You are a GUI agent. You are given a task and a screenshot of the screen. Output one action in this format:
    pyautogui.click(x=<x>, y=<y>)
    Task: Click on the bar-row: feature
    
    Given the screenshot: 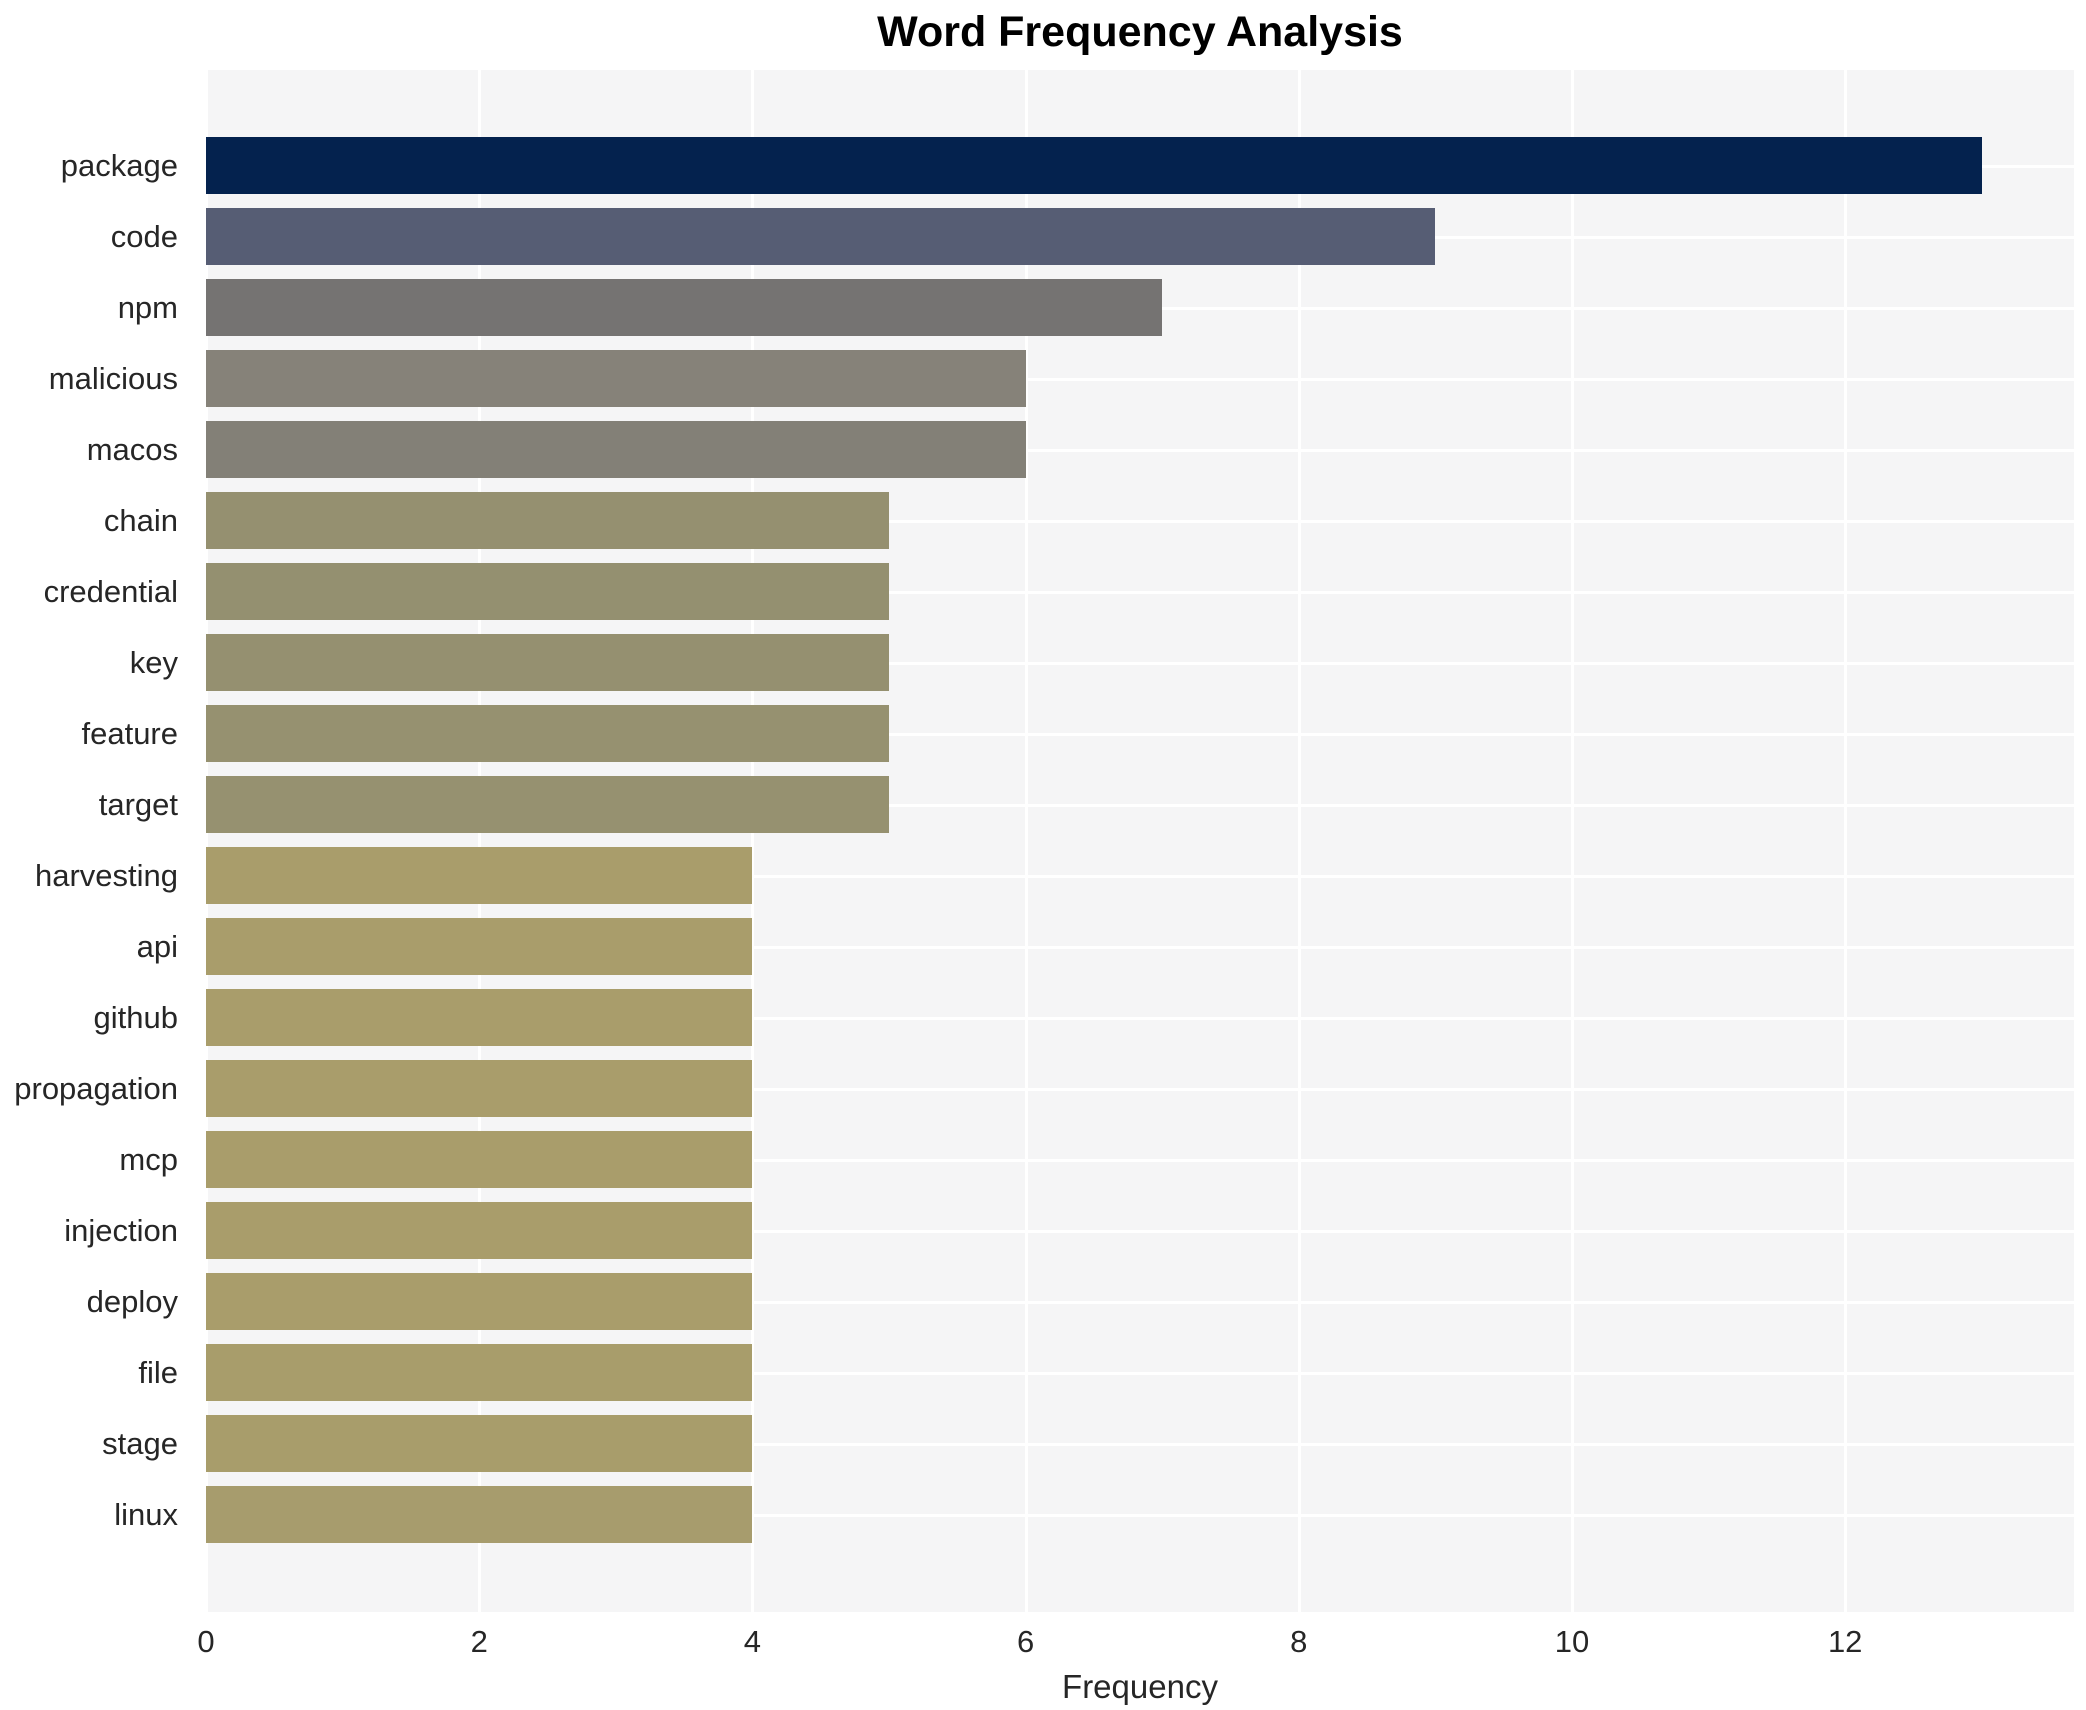 What is the action you would take?
    pyautogui.click(x=1043, y=733)
    